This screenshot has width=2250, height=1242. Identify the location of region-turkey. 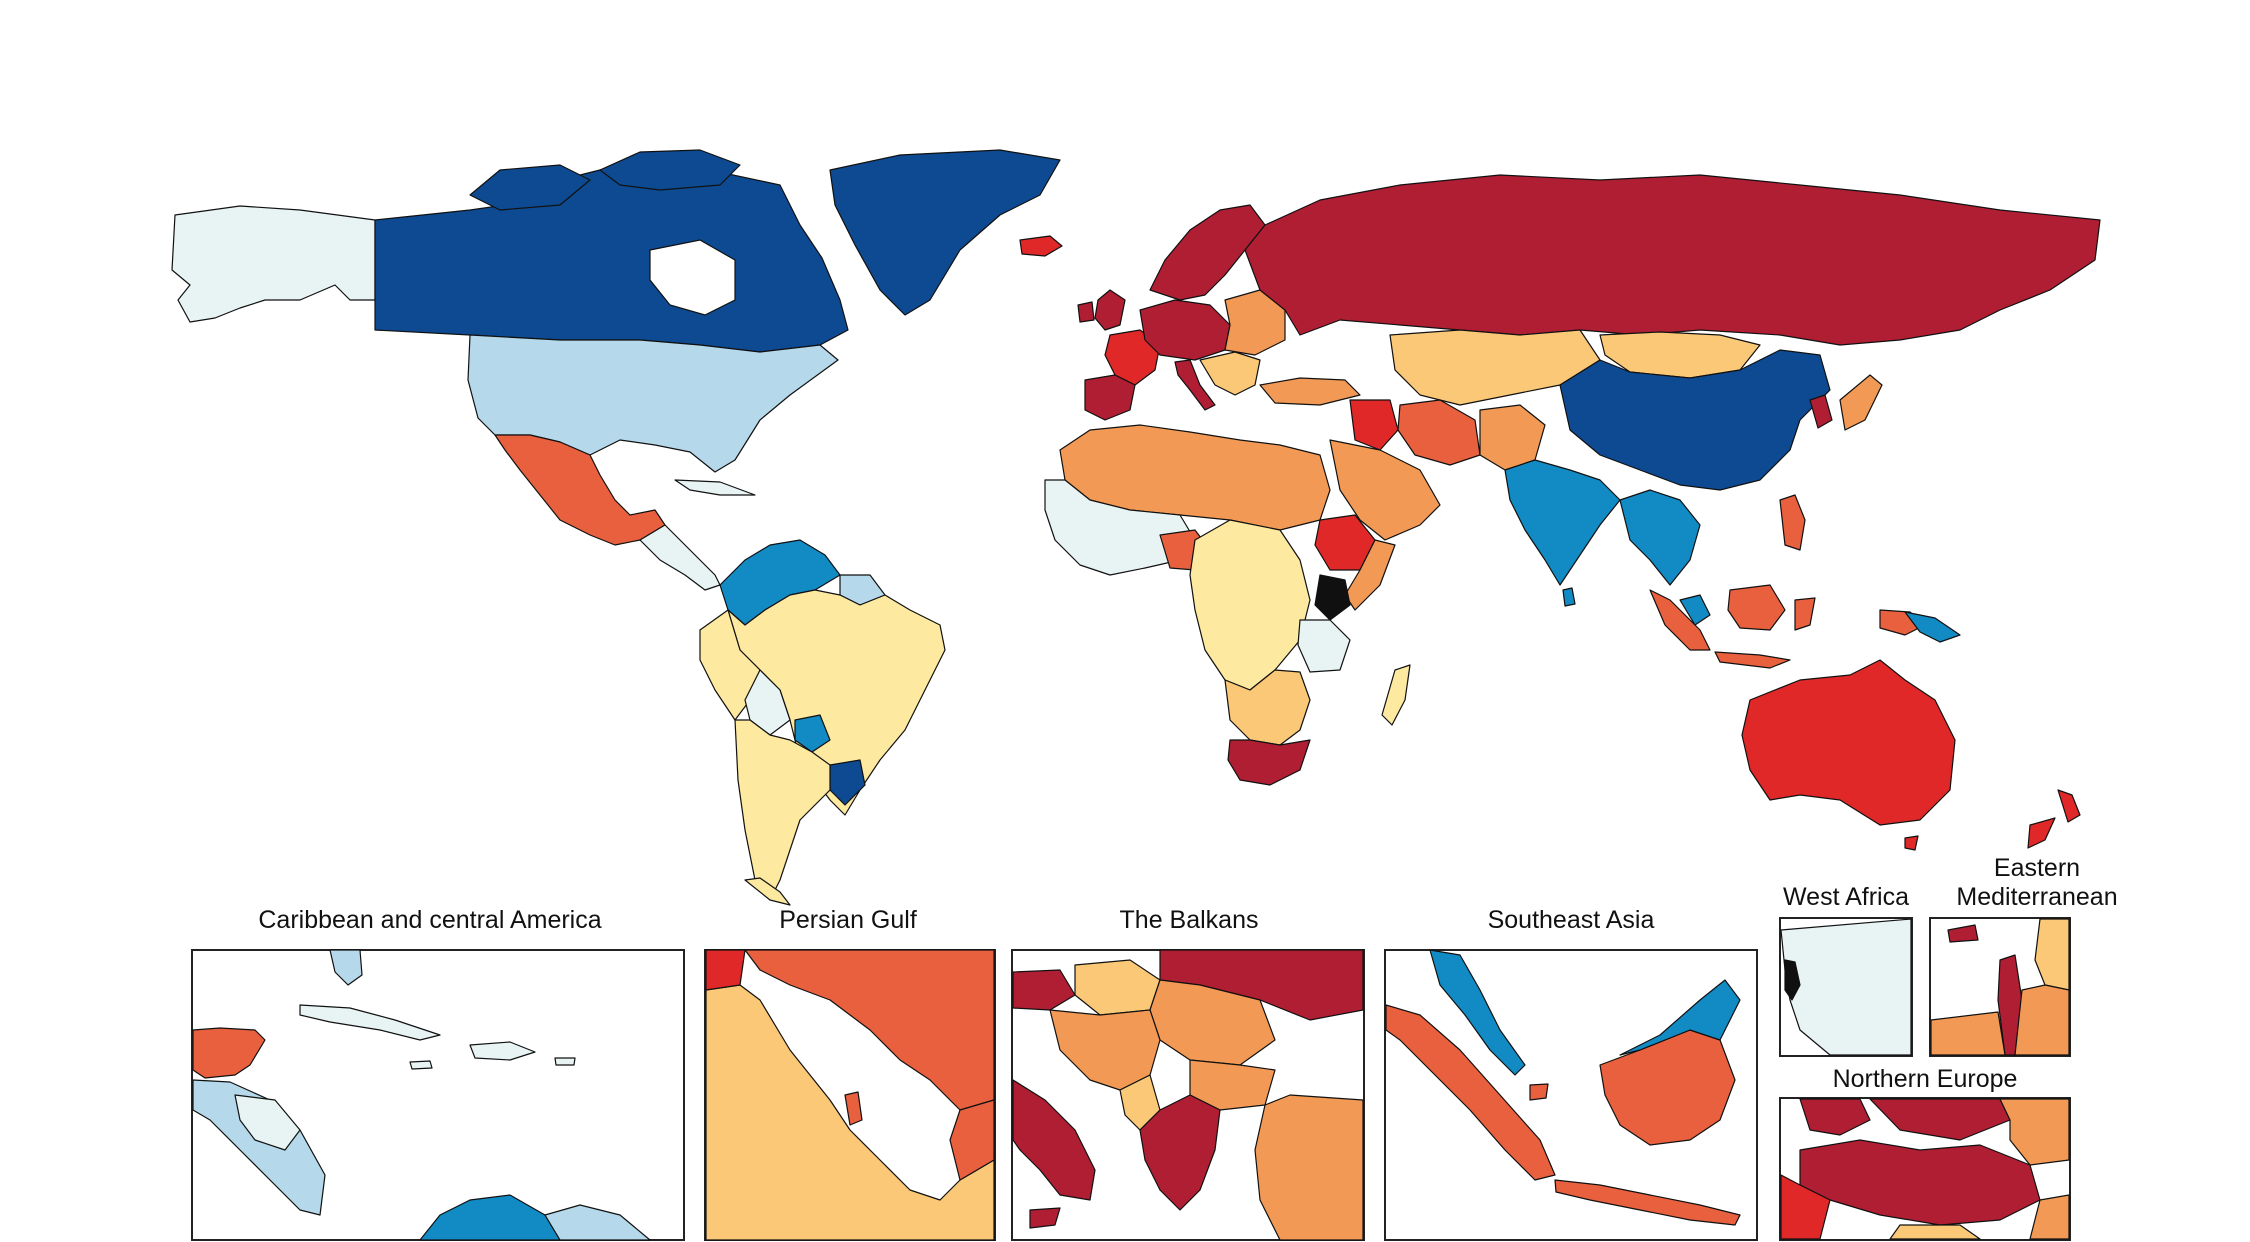
(1310, 391).